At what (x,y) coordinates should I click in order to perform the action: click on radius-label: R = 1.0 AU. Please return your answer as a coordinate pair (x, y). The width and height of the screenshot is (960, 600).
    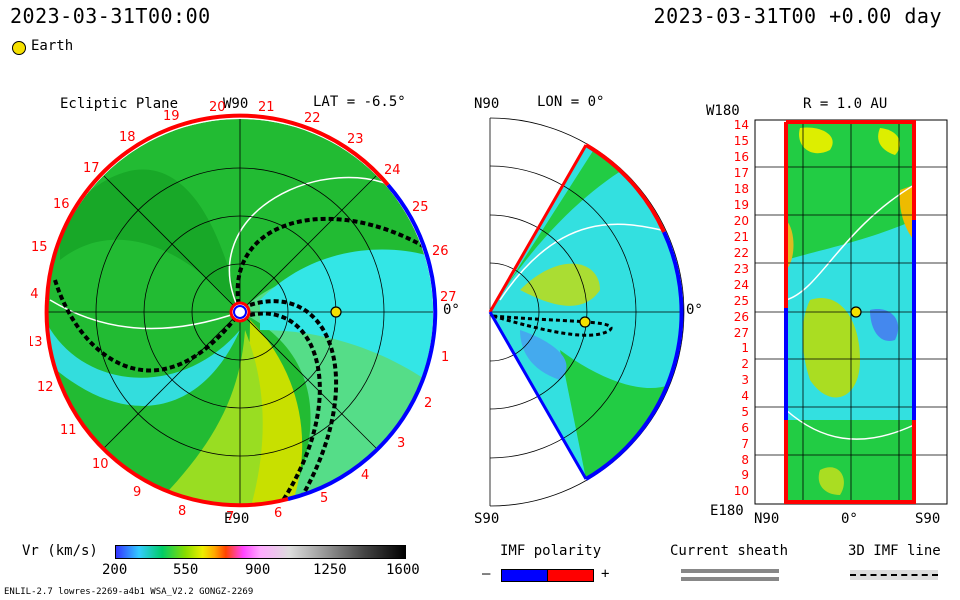
    Looking at the image, I should click on (845, 104).